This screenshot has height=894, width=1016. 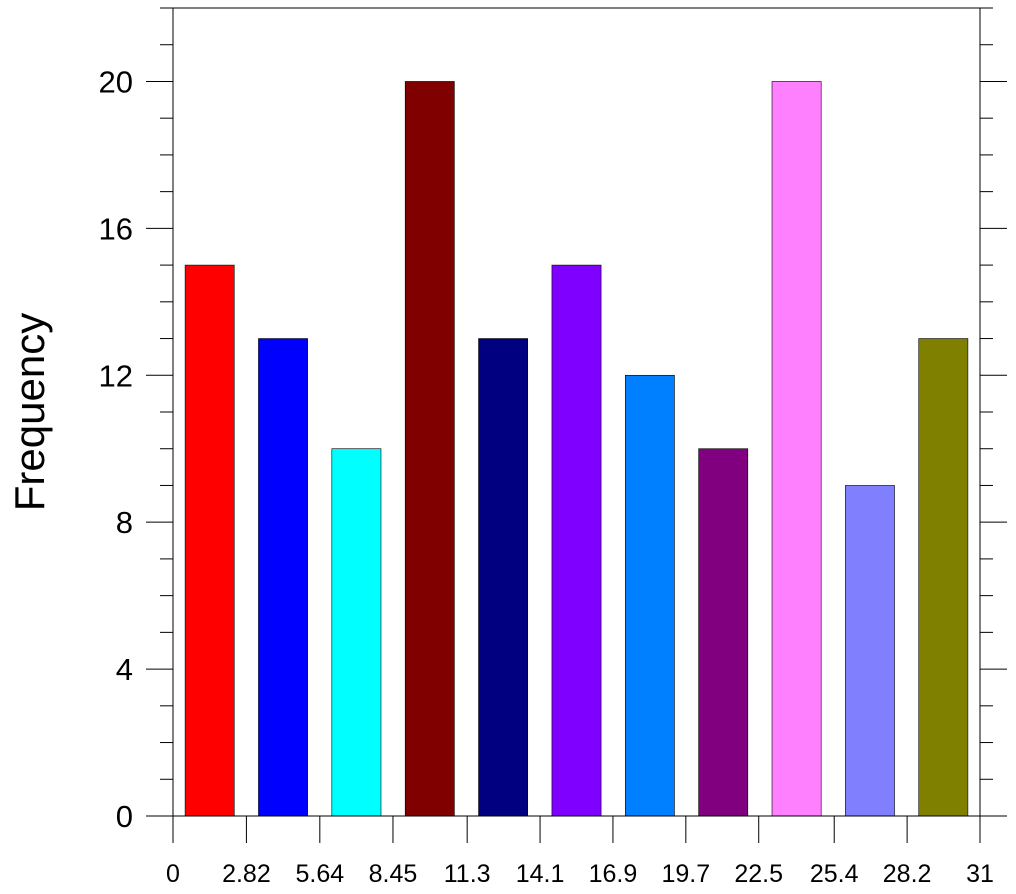 What do you see at coordinates (980, 874) in the screenshot?
I see `x-tick-label: 31` at bounding box center [980, 874].